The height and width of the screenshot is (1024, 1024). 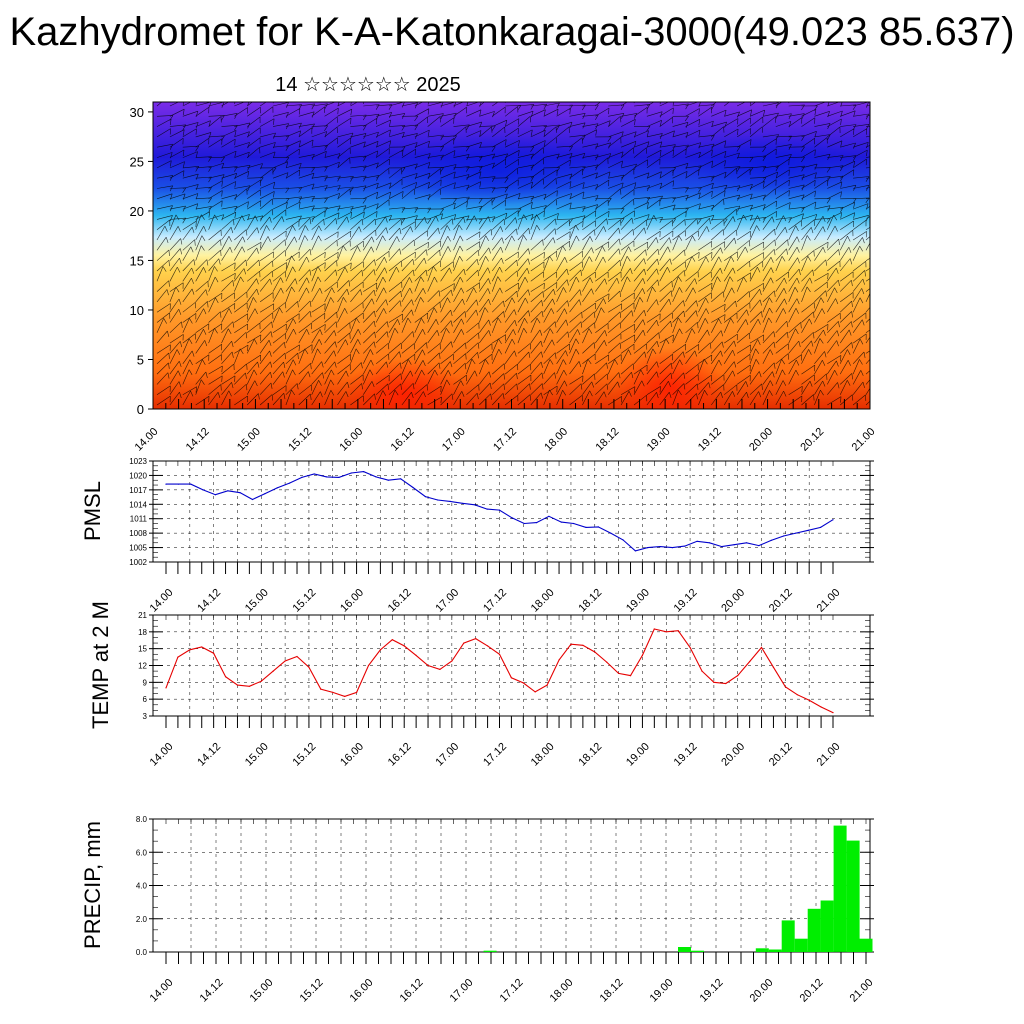 I want to click on heatmap-y-tick-label: 30, so click(x=137, y=112).